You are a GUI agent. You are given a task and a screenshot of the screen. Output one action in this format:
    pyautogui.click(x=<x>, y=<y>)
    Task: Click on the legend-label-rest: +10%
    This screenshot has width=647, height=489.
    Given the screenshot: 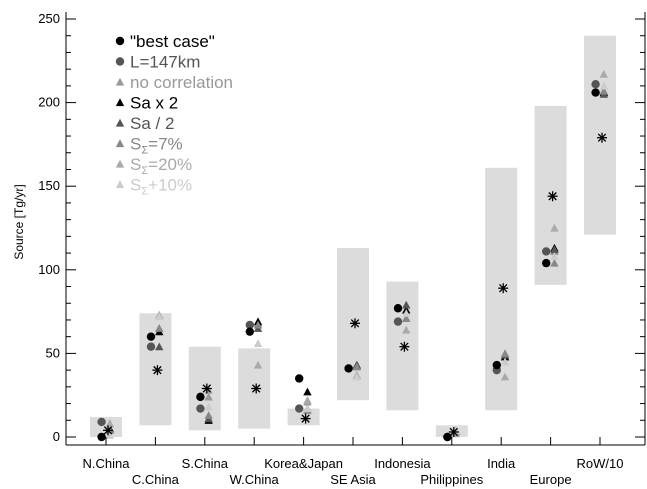 What is the action you would take?
    pyautogui.click(x=170, y=185)
    